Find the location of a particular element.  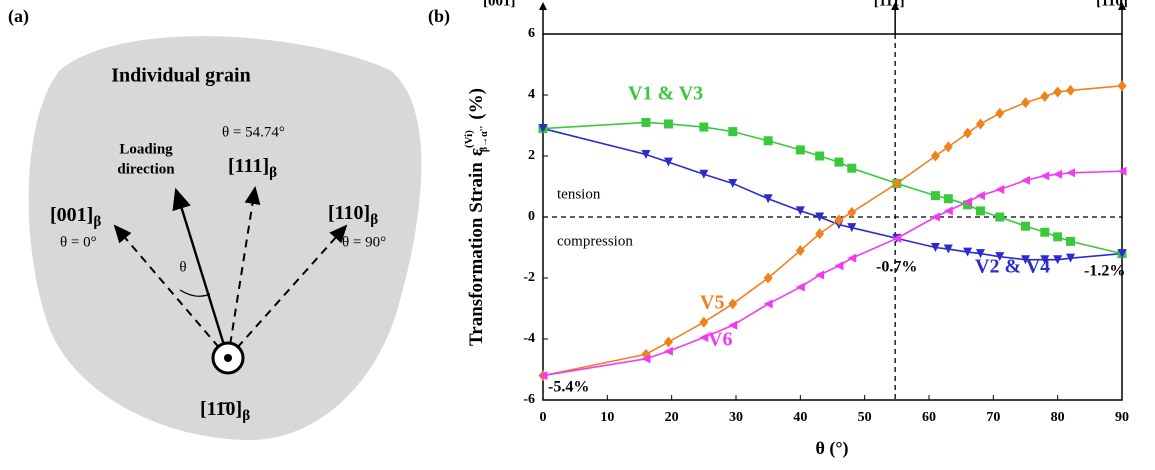

x-tick-label: 30 is located at coordinates (736, 417).